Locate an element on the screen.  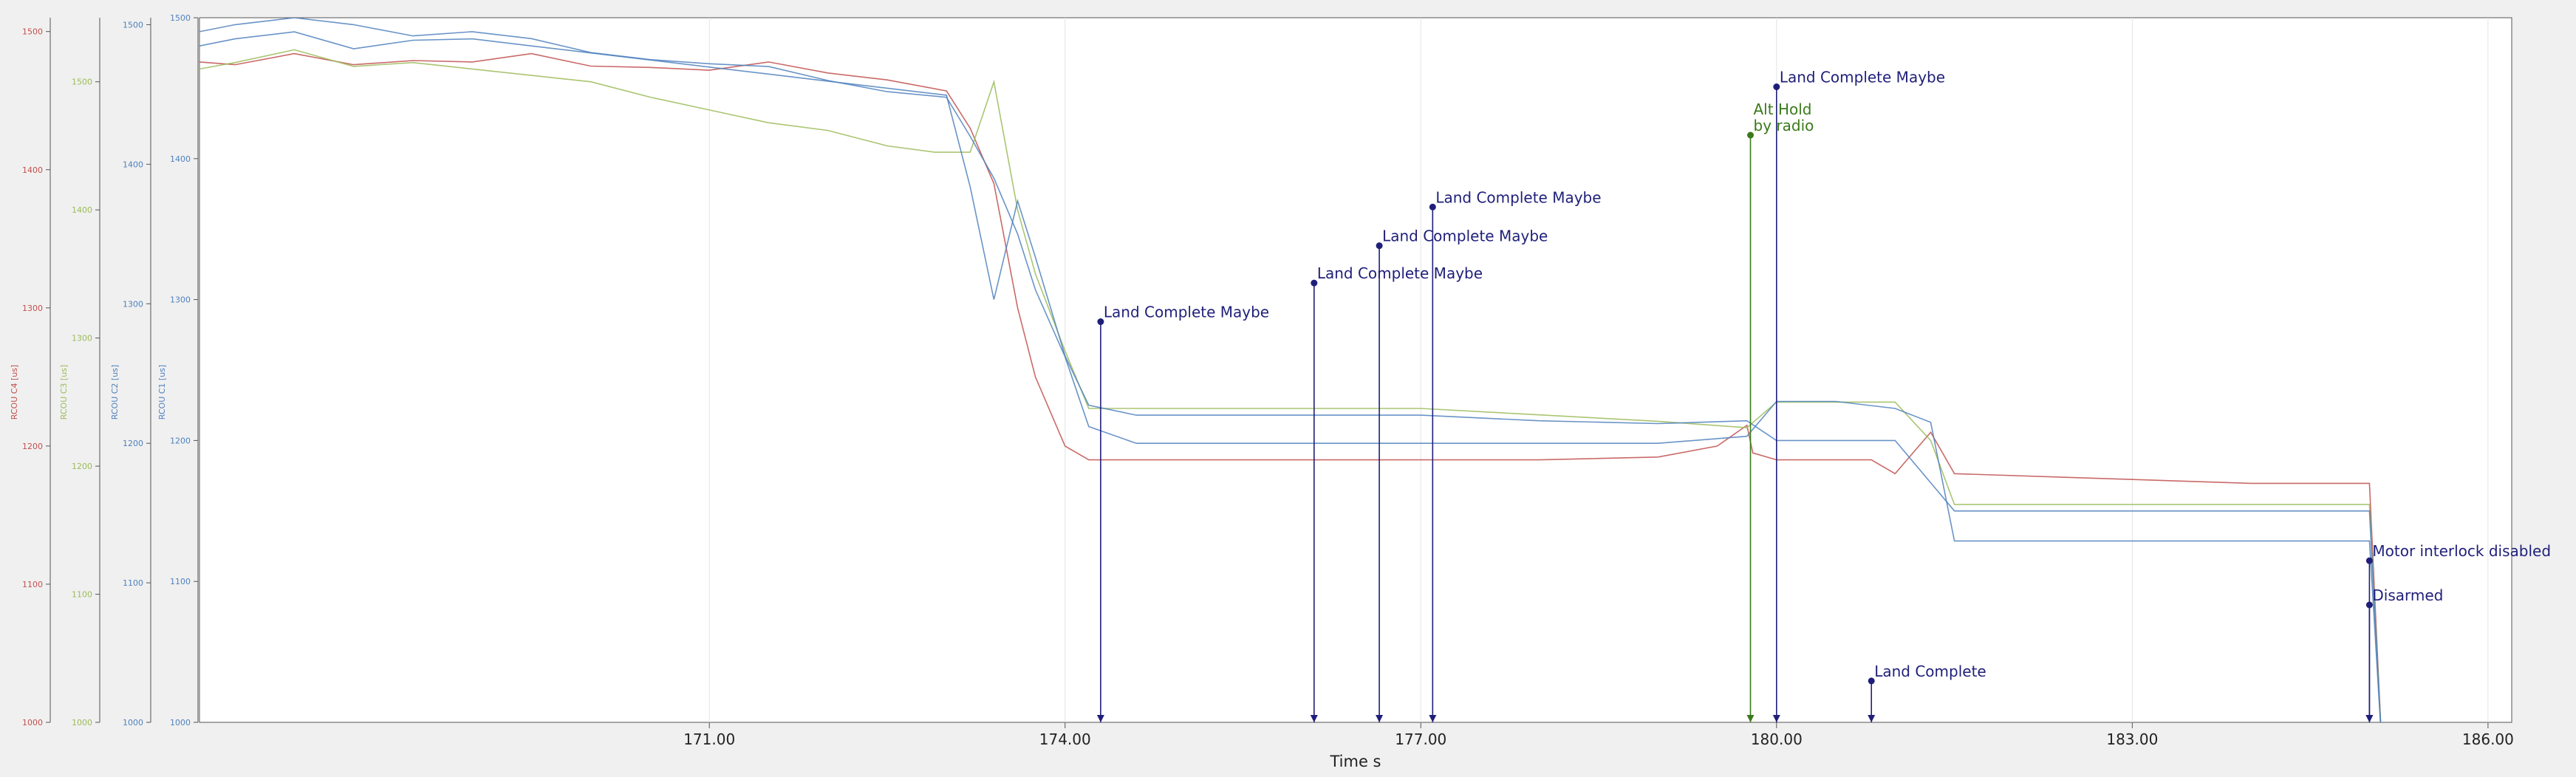
y-axis-label: RCOU C4 [us] is located at coordinates (14, 392).